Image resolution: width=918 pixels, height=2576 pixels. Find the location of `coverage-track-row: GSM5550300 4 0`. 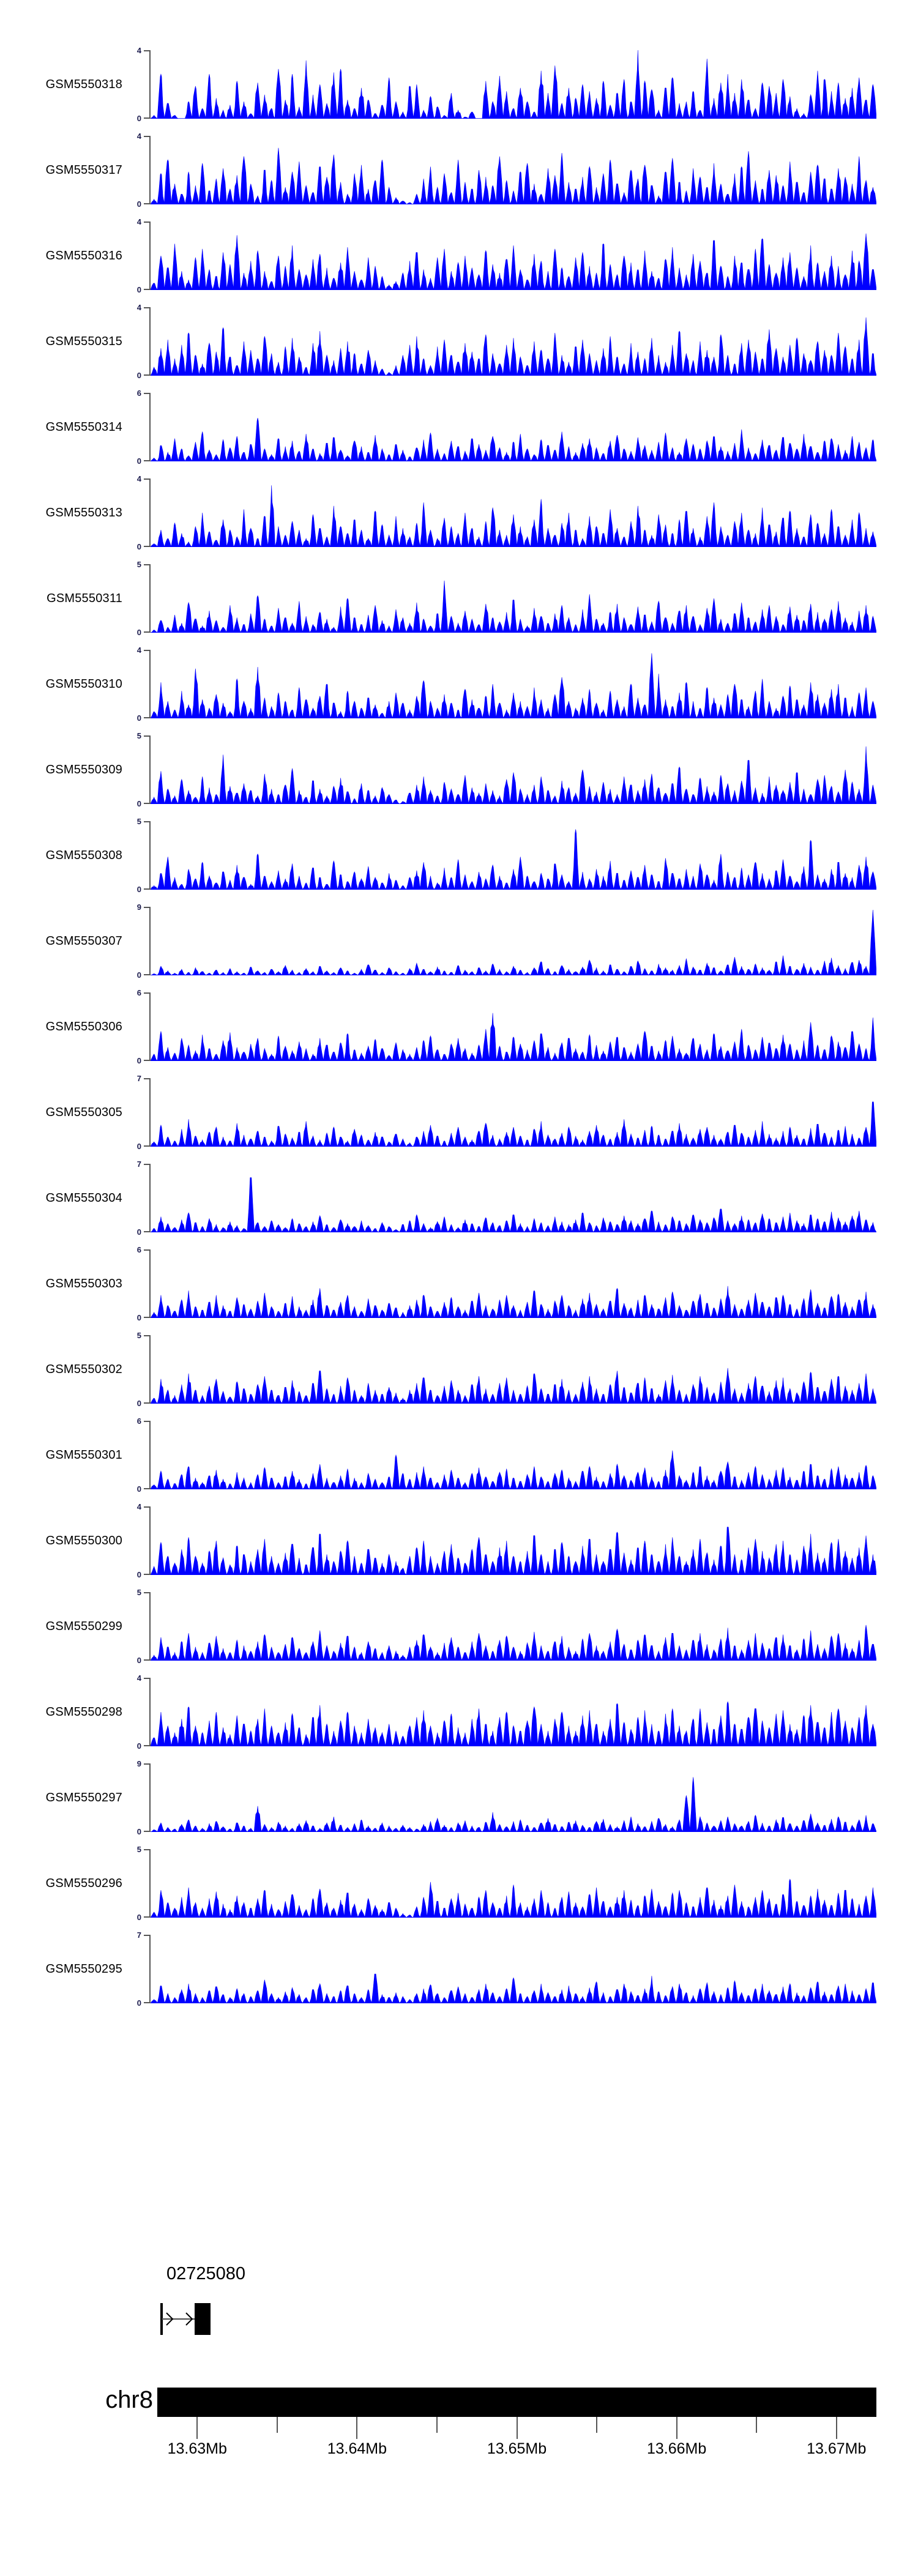

coverage-track-row: GSM5550300 4 0 is located at coordinates (459, 1541).